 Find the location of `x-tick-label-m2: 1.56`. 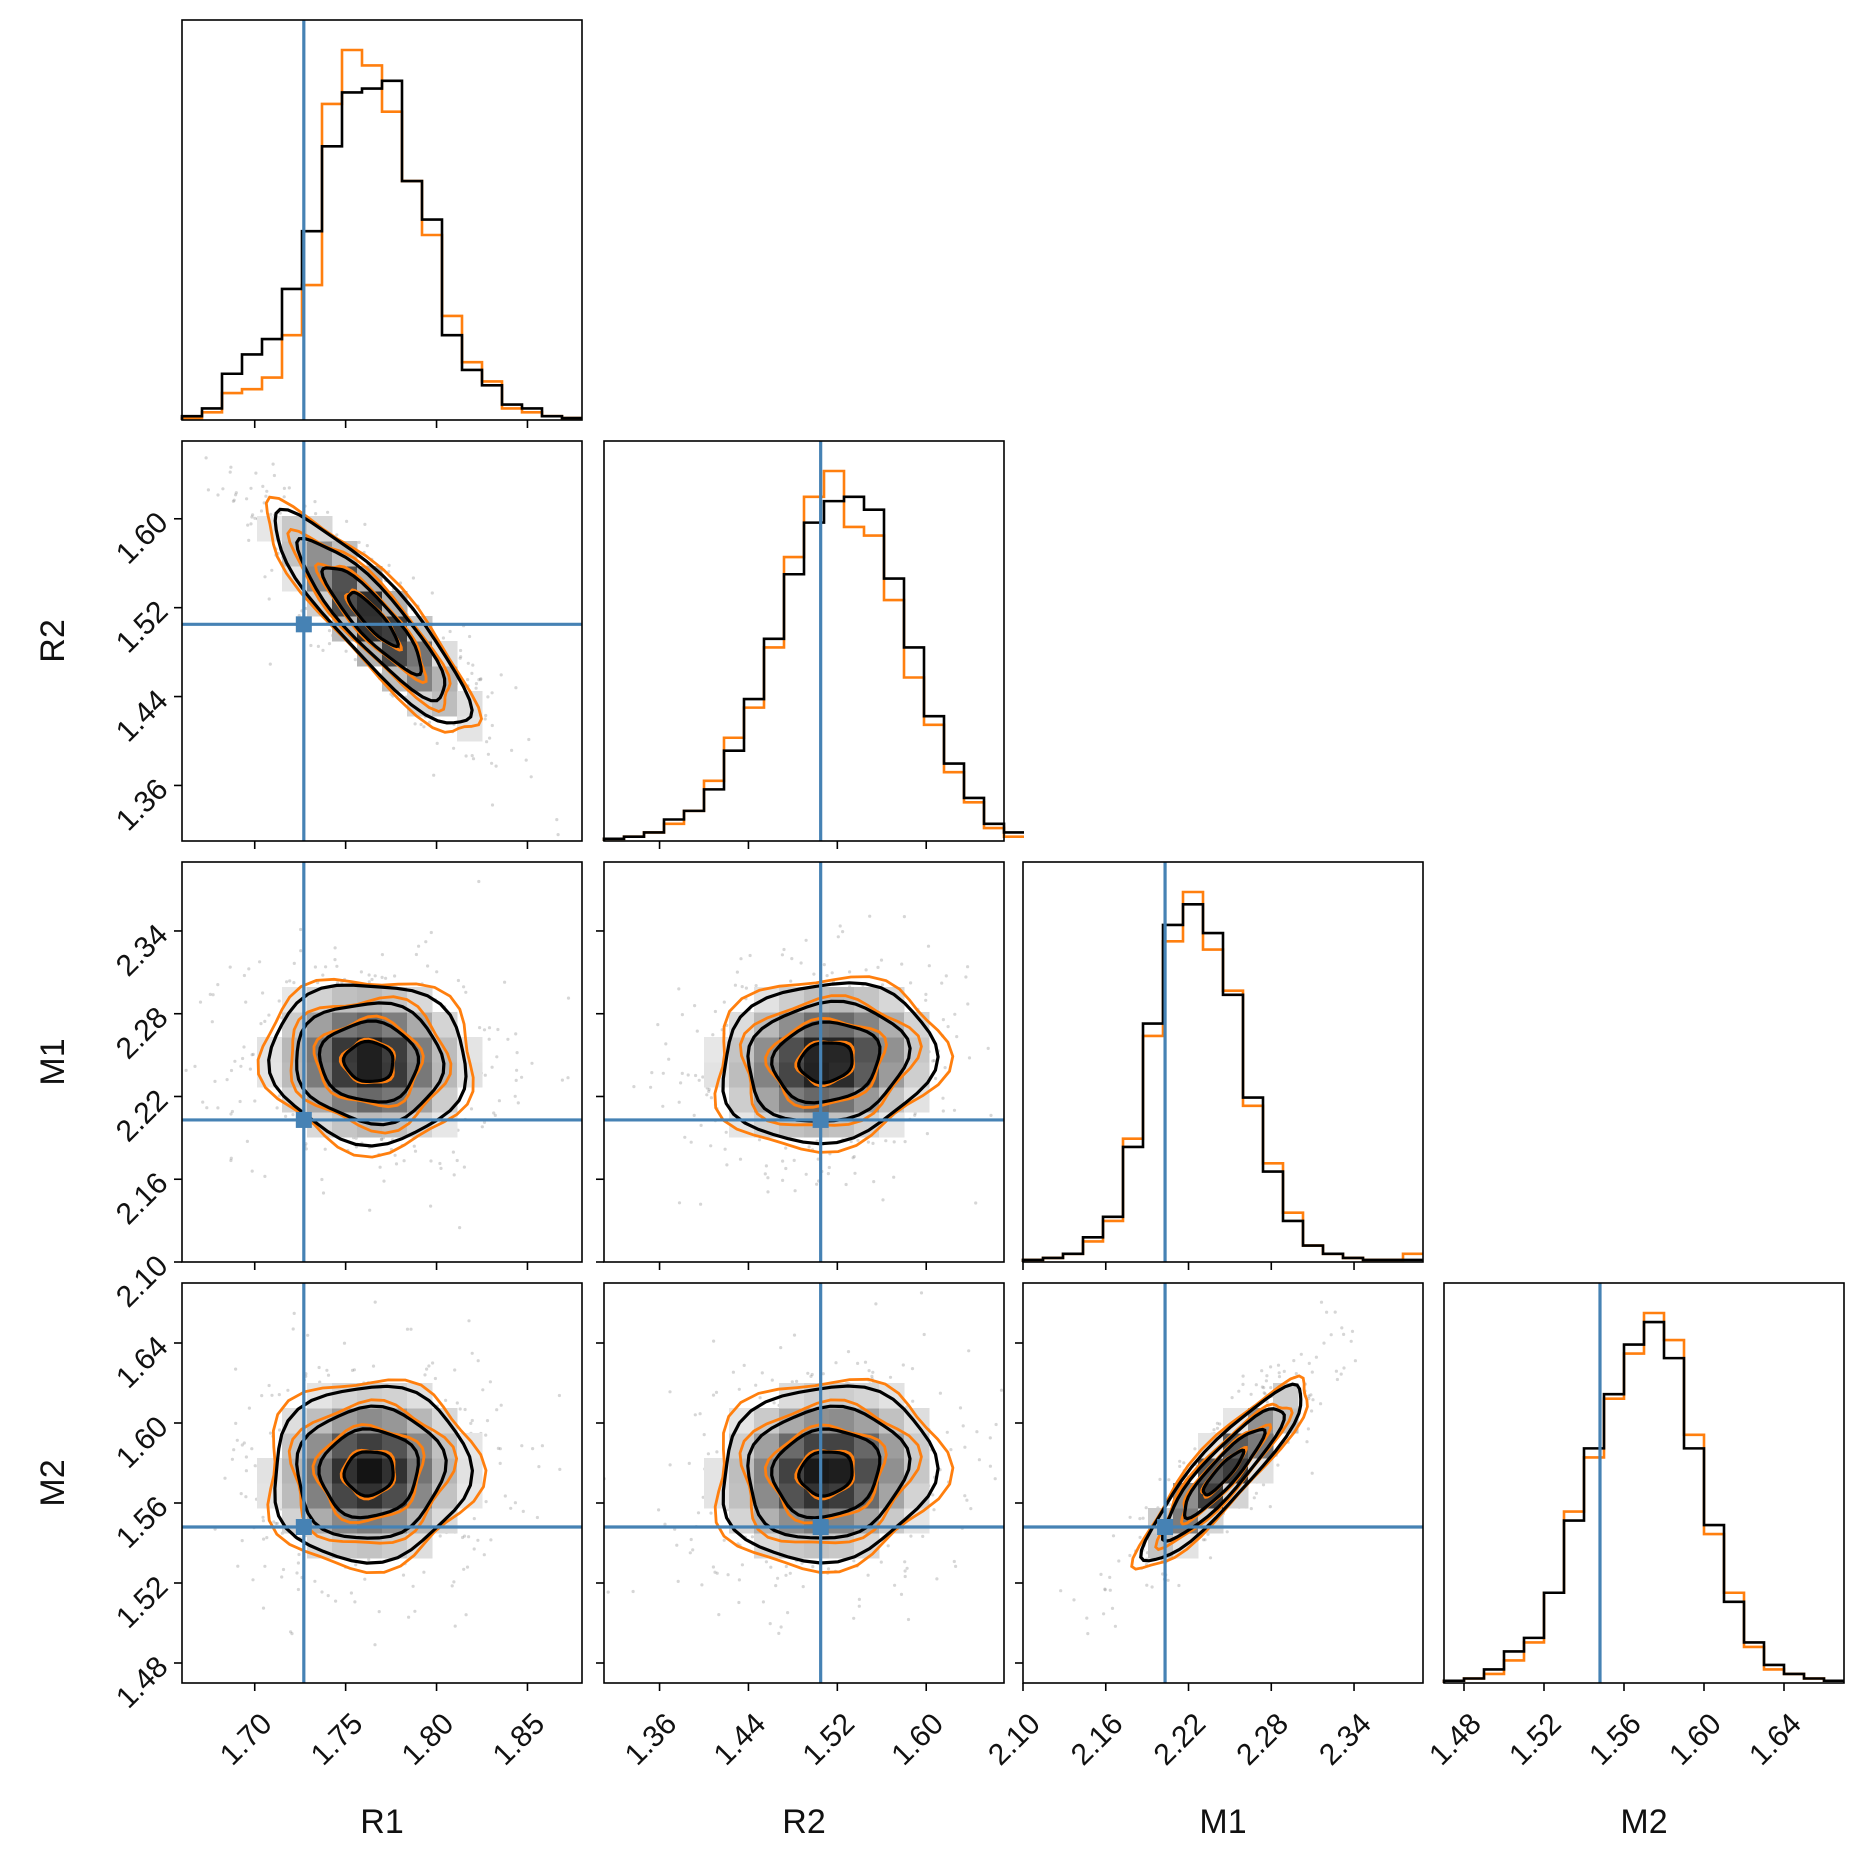

x-tick-label-m2: 1.56 is located at coordinates (1615, 1739).